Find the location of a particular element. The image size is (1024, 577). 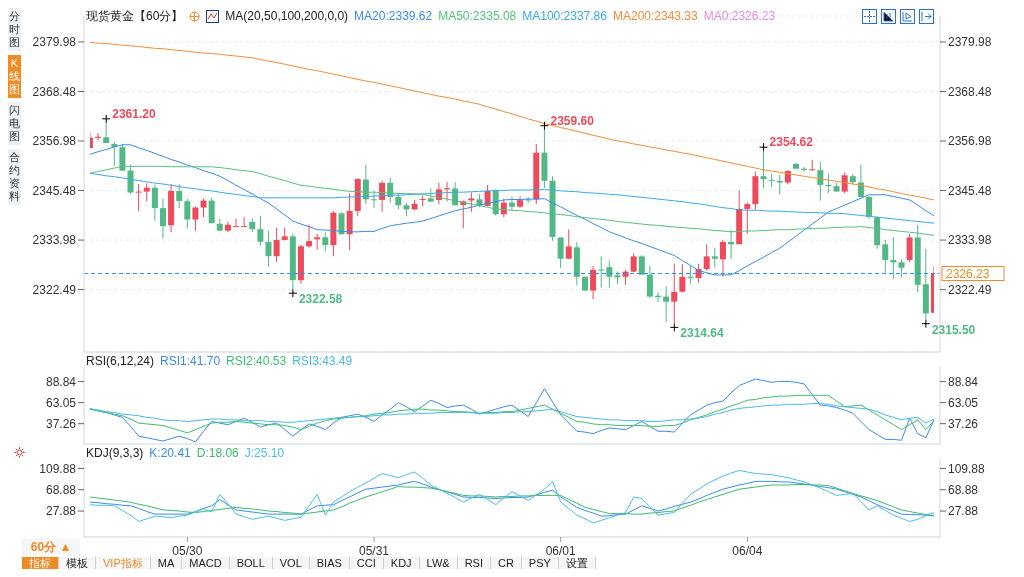

y-tick-label: 2368.48 is located at coordinates (54, 91).